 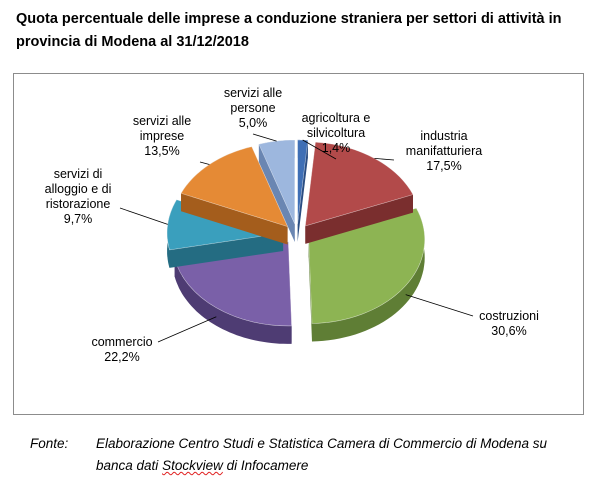 What do you see at coordinates (439, 305) in the screenshot?
I see `leader-line-costruzioni` at bounding box center [439, 305].